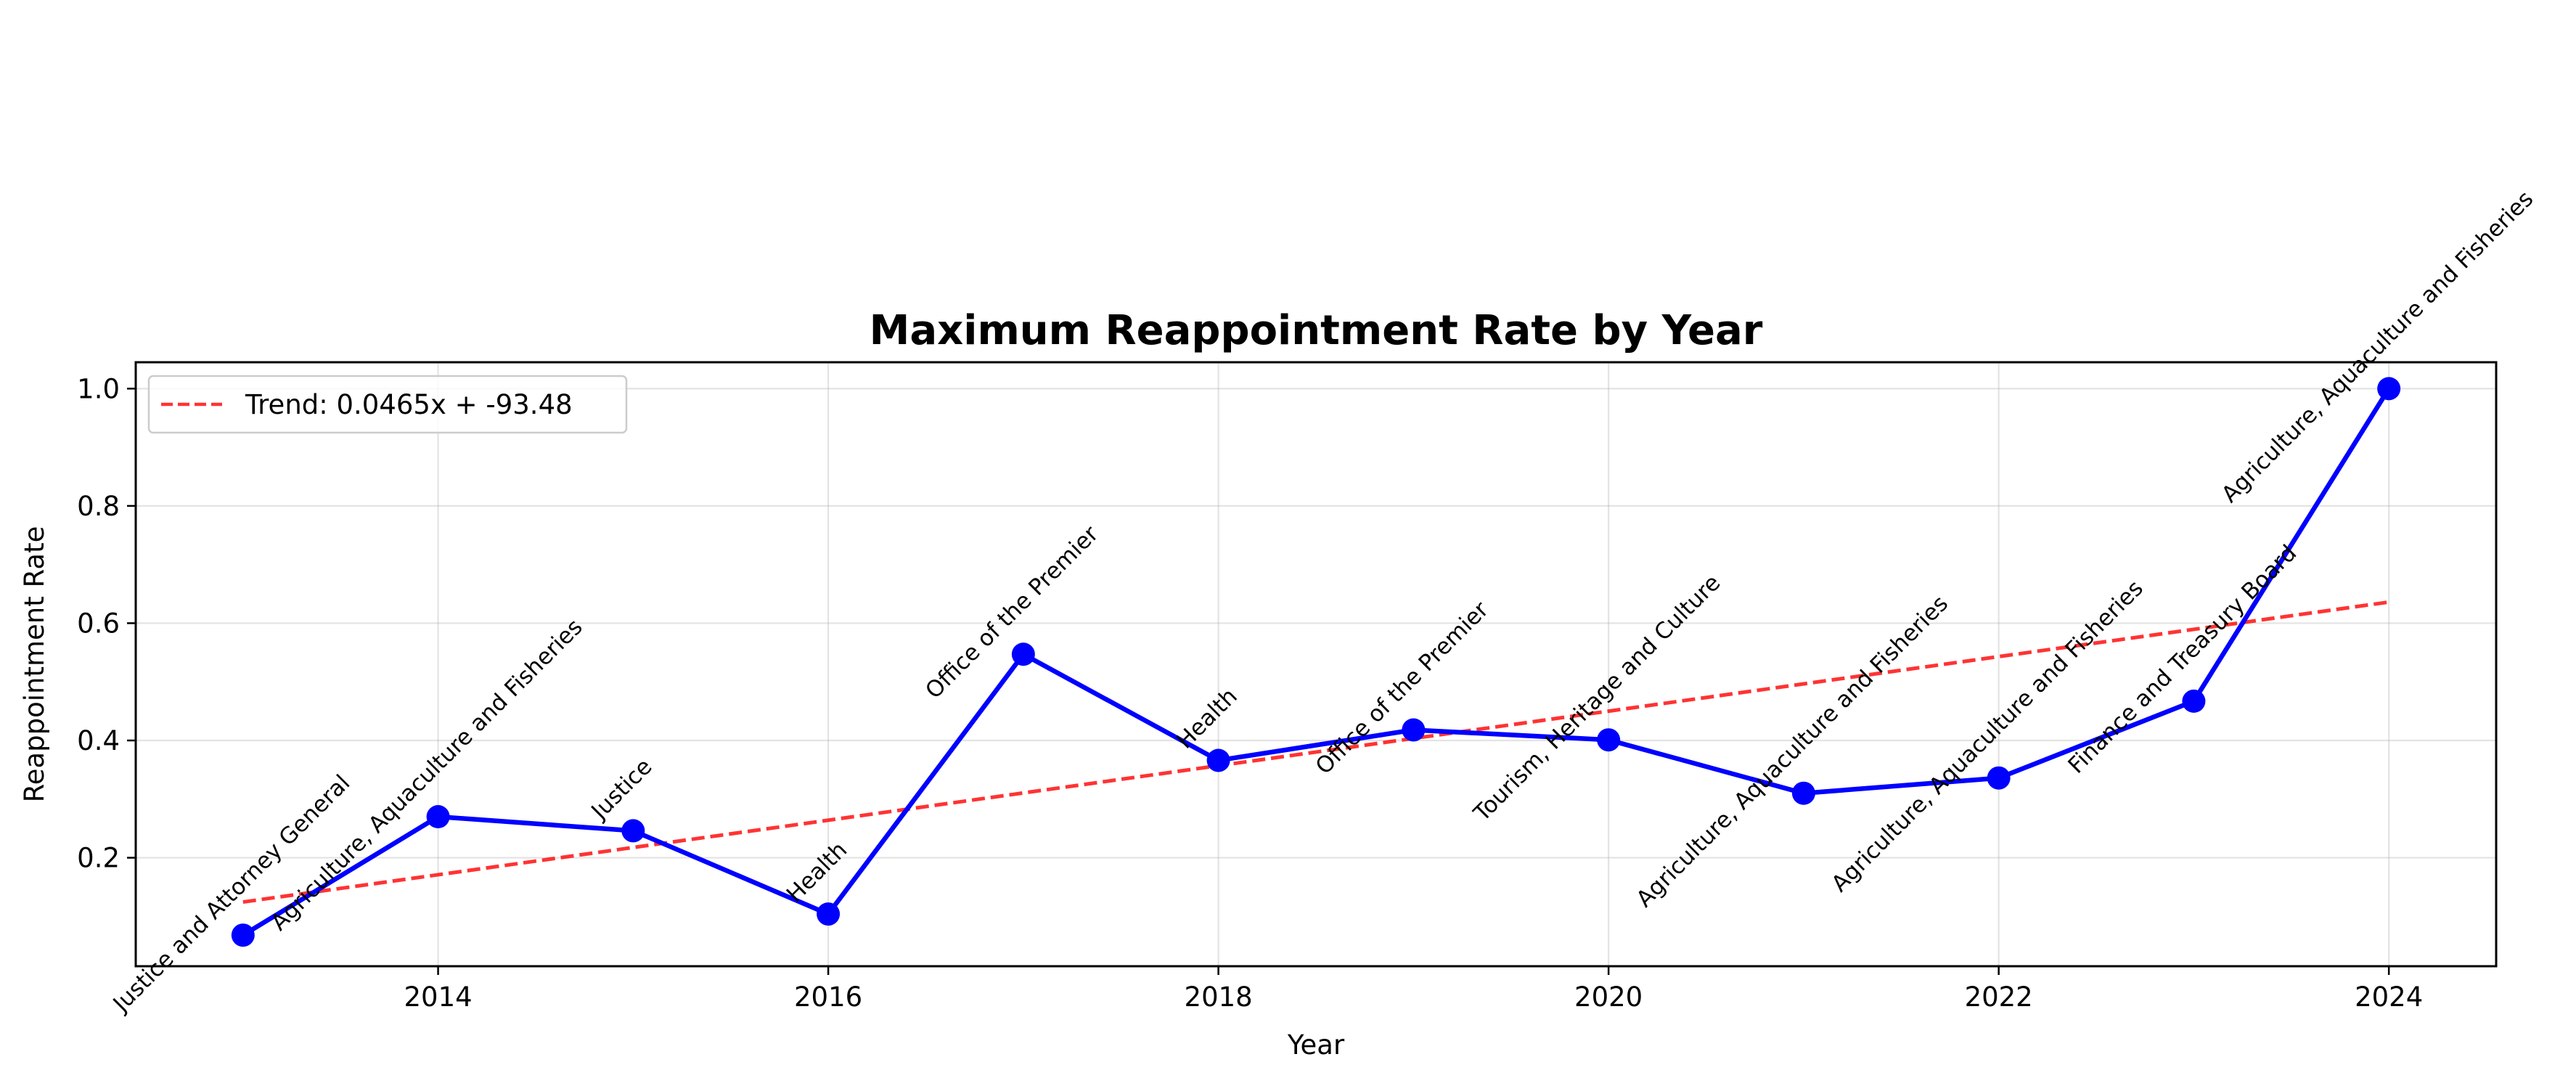 The width and height of the screenshot is (2576, 1086). What do you see at coordinates (99, 858) in the screenshot?
I see `y-tick-label: 0.2` at bounding box center [99, 858].